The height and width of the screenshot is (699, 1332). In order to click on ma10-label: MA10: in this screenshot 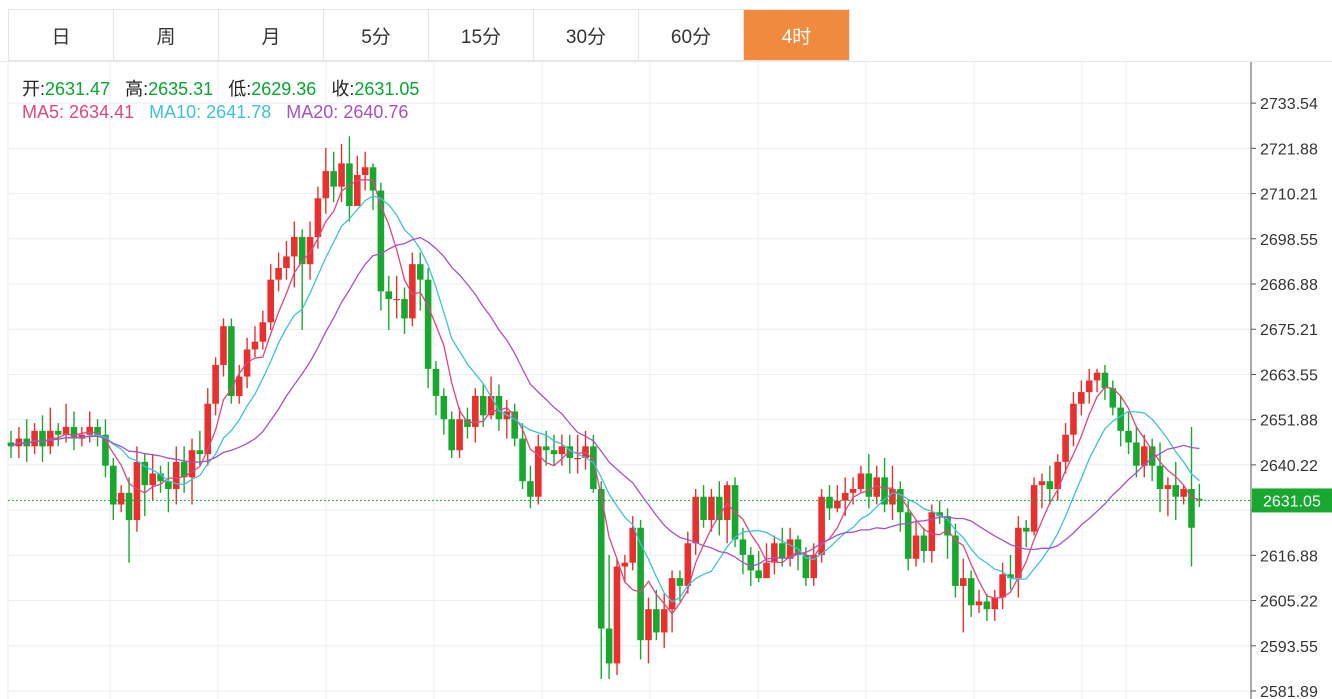, I will do `click(175, 112)`.